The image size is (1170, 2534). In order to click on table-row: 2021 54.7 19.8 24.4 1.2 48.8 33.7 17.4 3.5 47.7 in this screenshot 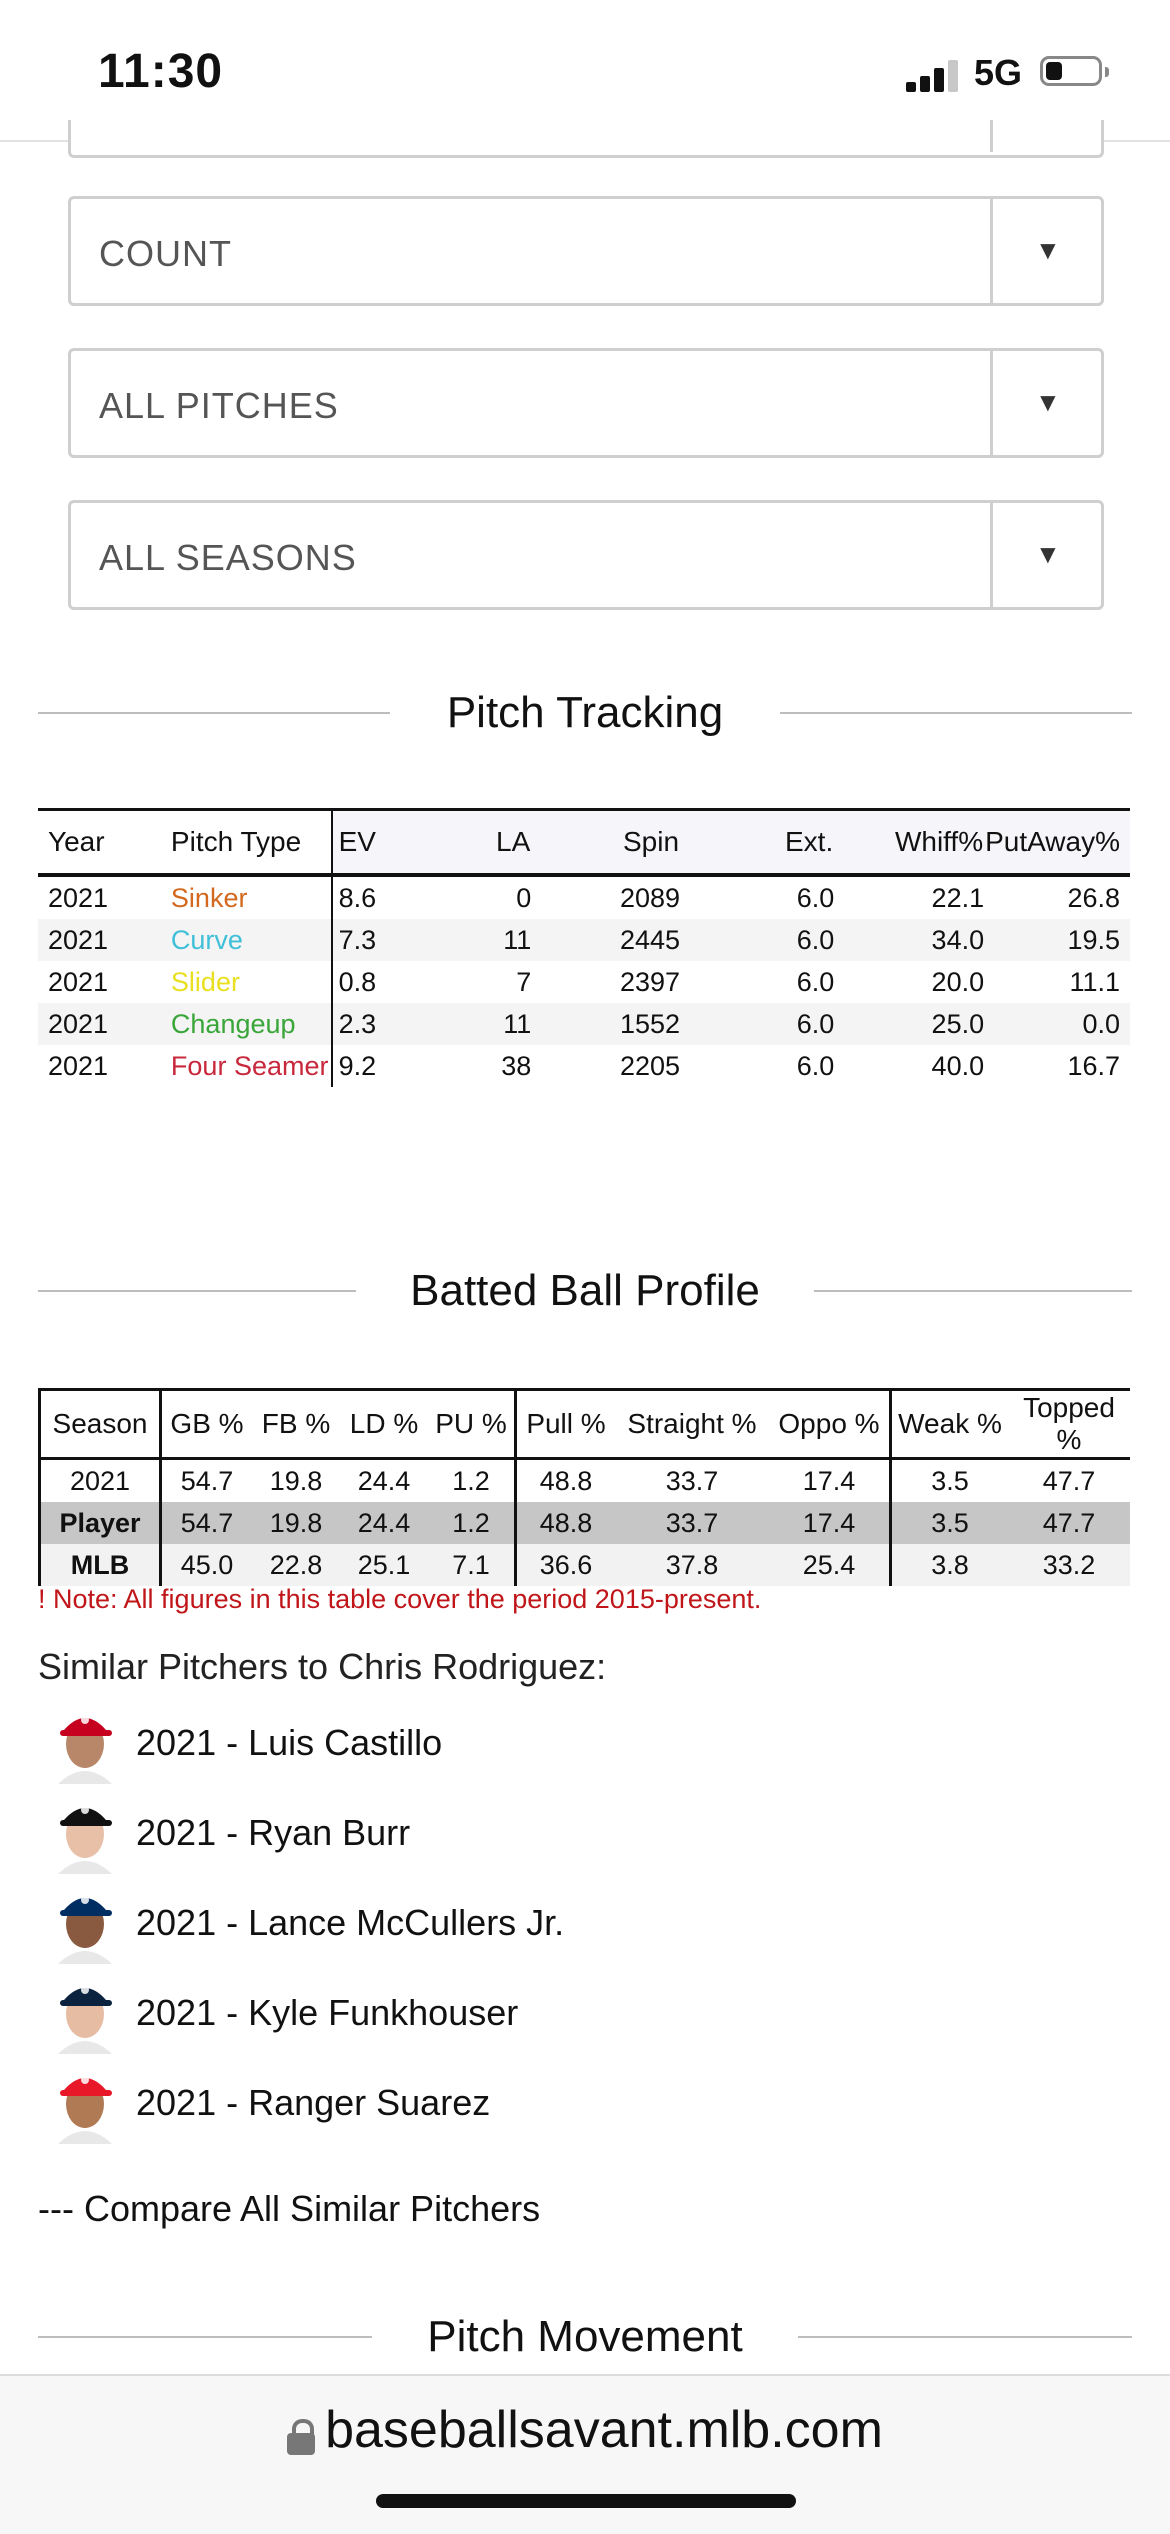, I will do `click(584, 1480)`.